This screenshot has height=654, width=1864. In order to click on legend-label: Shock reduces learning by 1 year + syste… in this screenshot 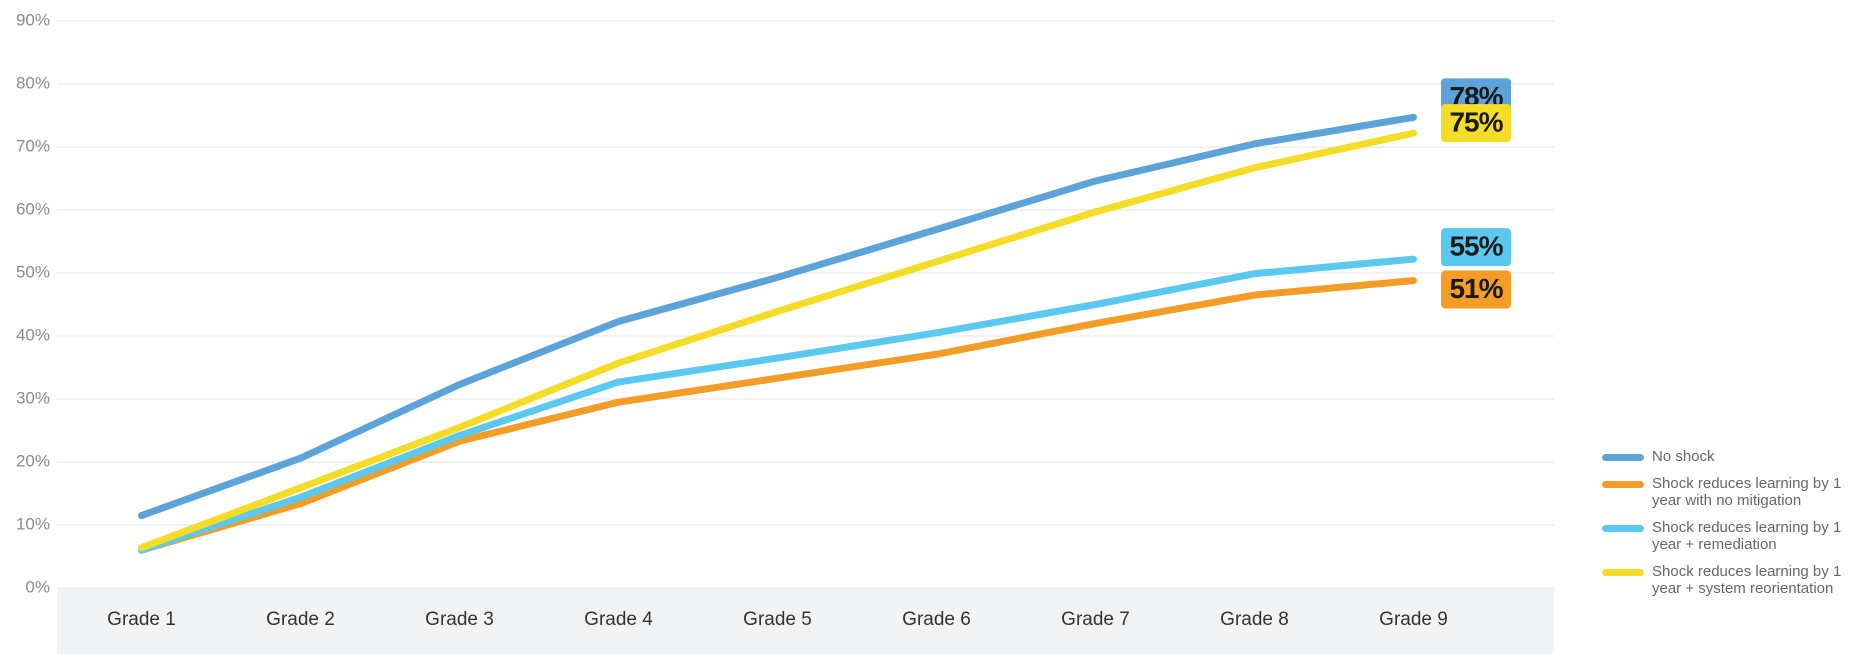, I will do `click(1747, 580)`.